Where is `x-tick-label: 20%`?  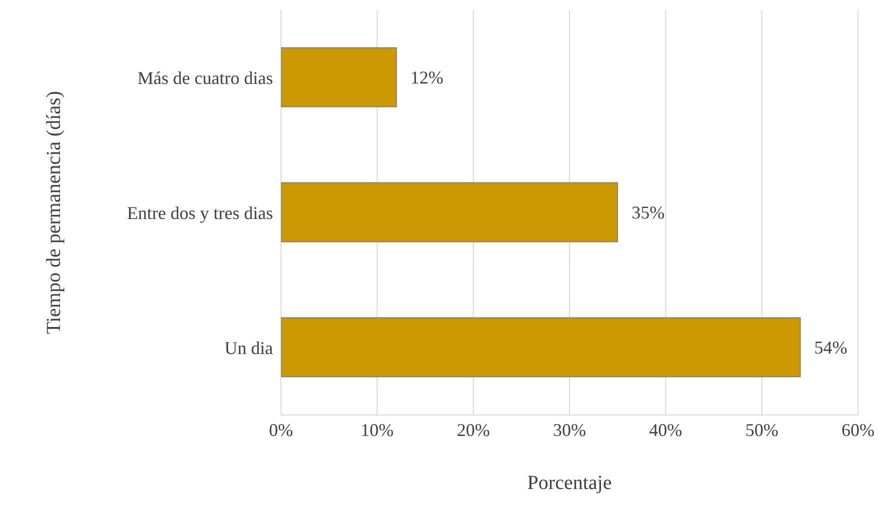
x-tick-label: 20% is located at coordinates (473, 430).